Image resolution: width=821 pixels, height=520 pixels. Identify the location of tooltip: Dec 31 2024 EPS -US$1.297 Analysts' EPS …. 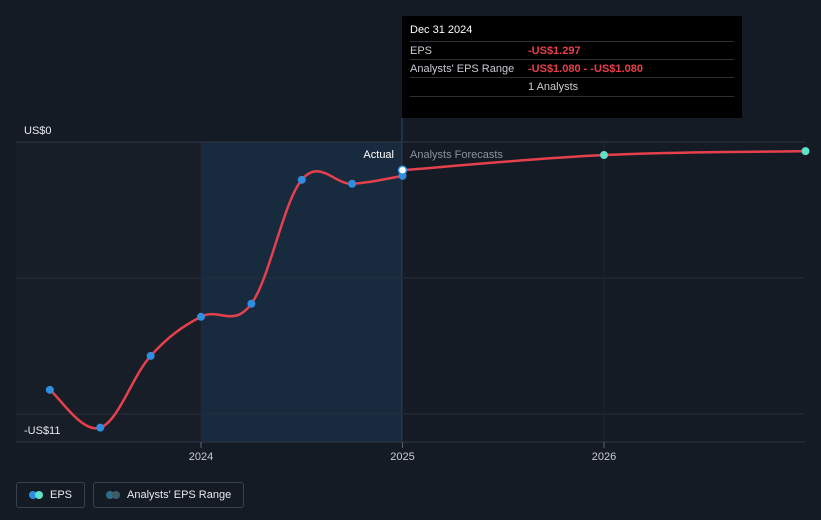
(572, 67).